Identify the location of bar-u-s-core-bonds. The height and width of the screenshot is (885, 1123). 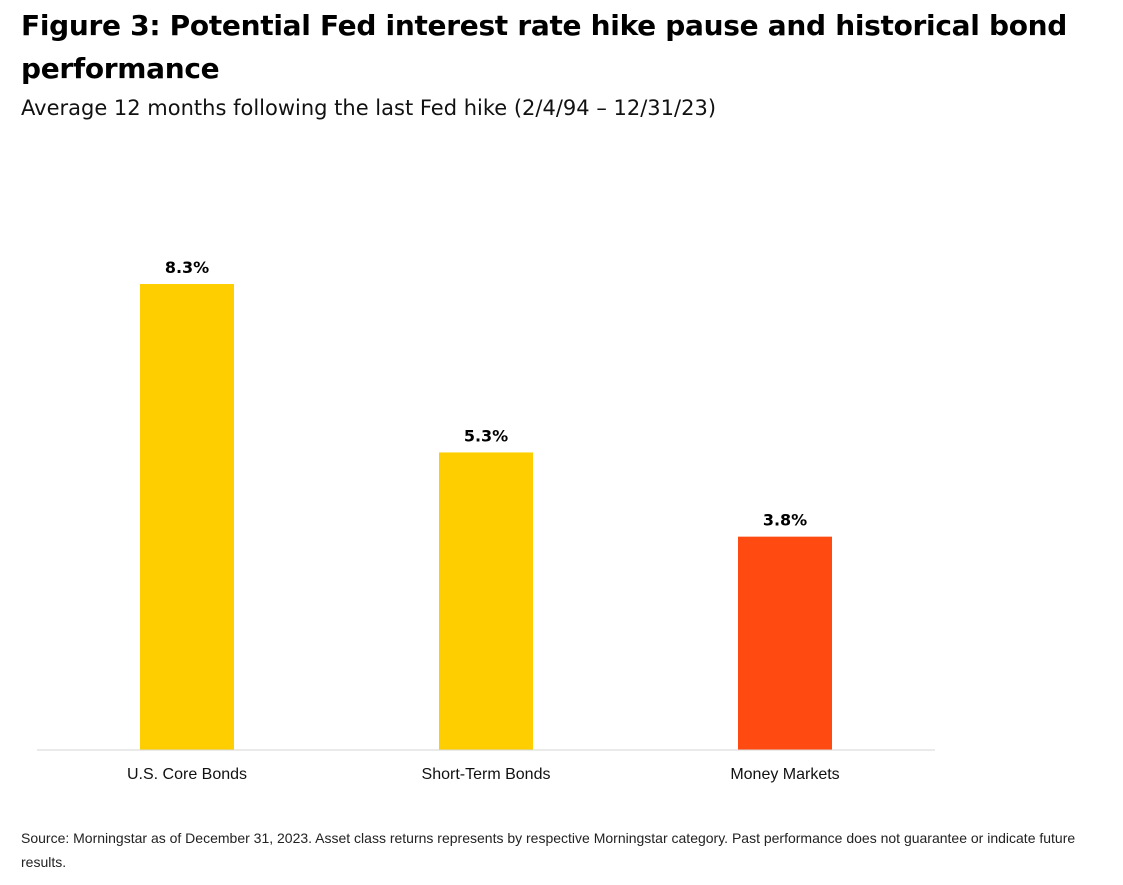
(187, 517).